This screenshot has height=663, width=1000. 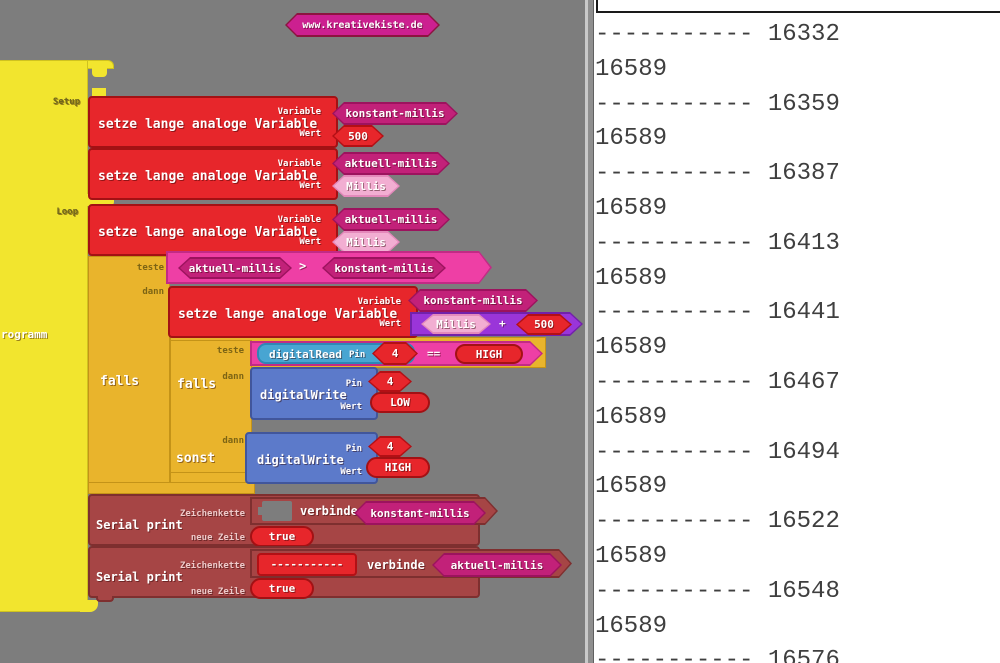 What do you see at coordinates (717, 313) in the screenshot?
I see `serial-line: ----------- 16441` at bounding box center [717, 313].